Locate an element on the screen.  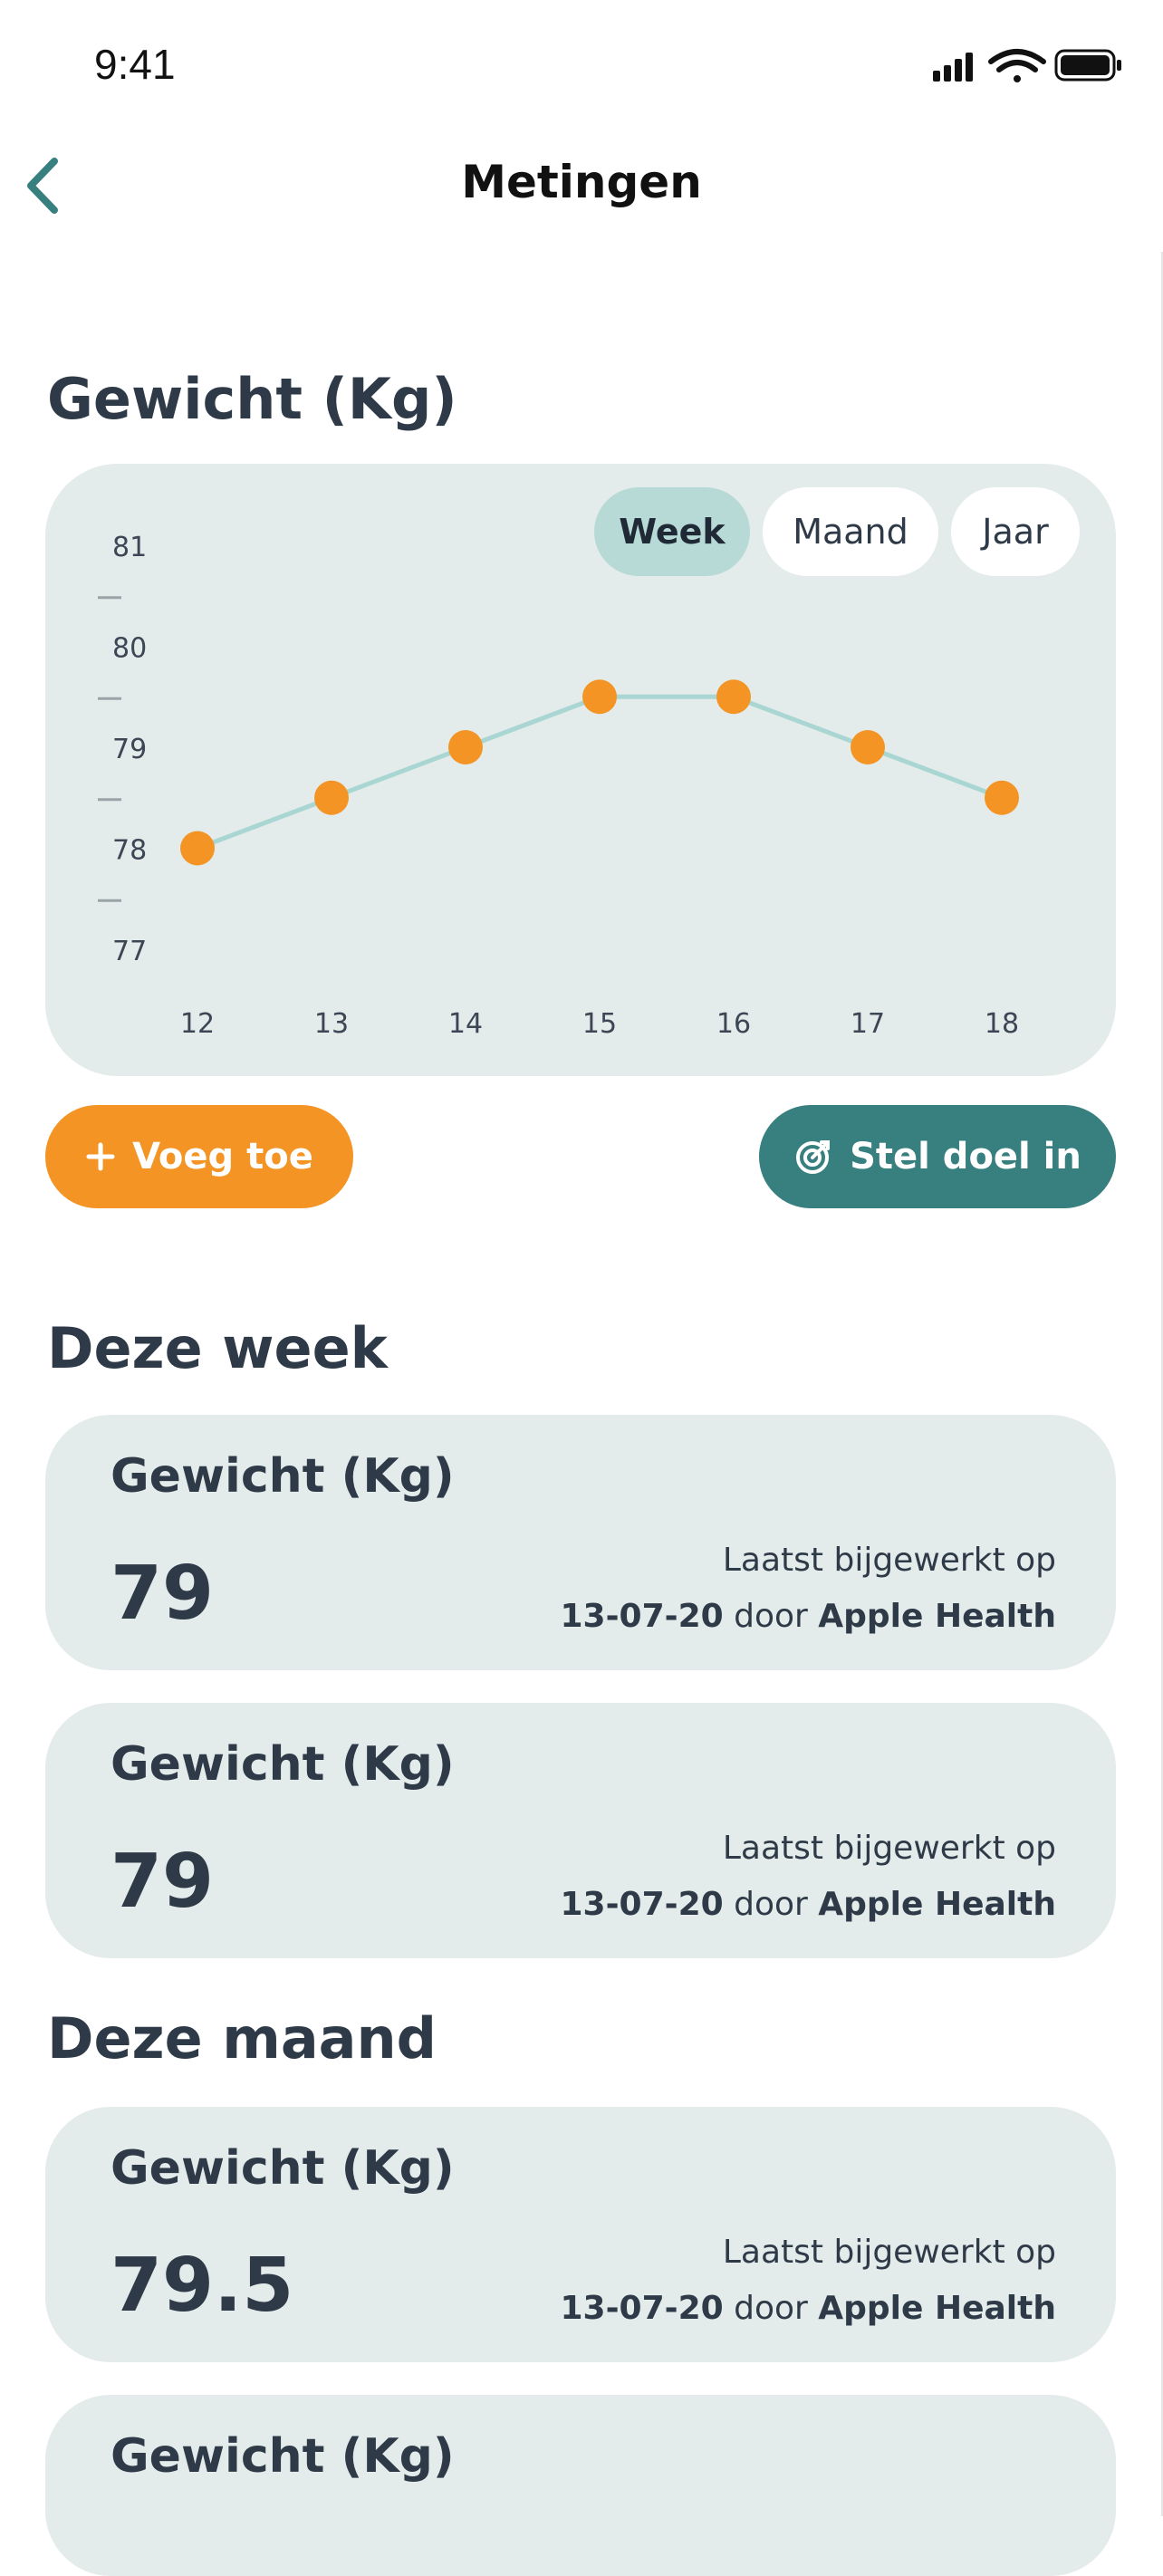
add-button-label: Voeg toe is located at coordinates (222, 1156).